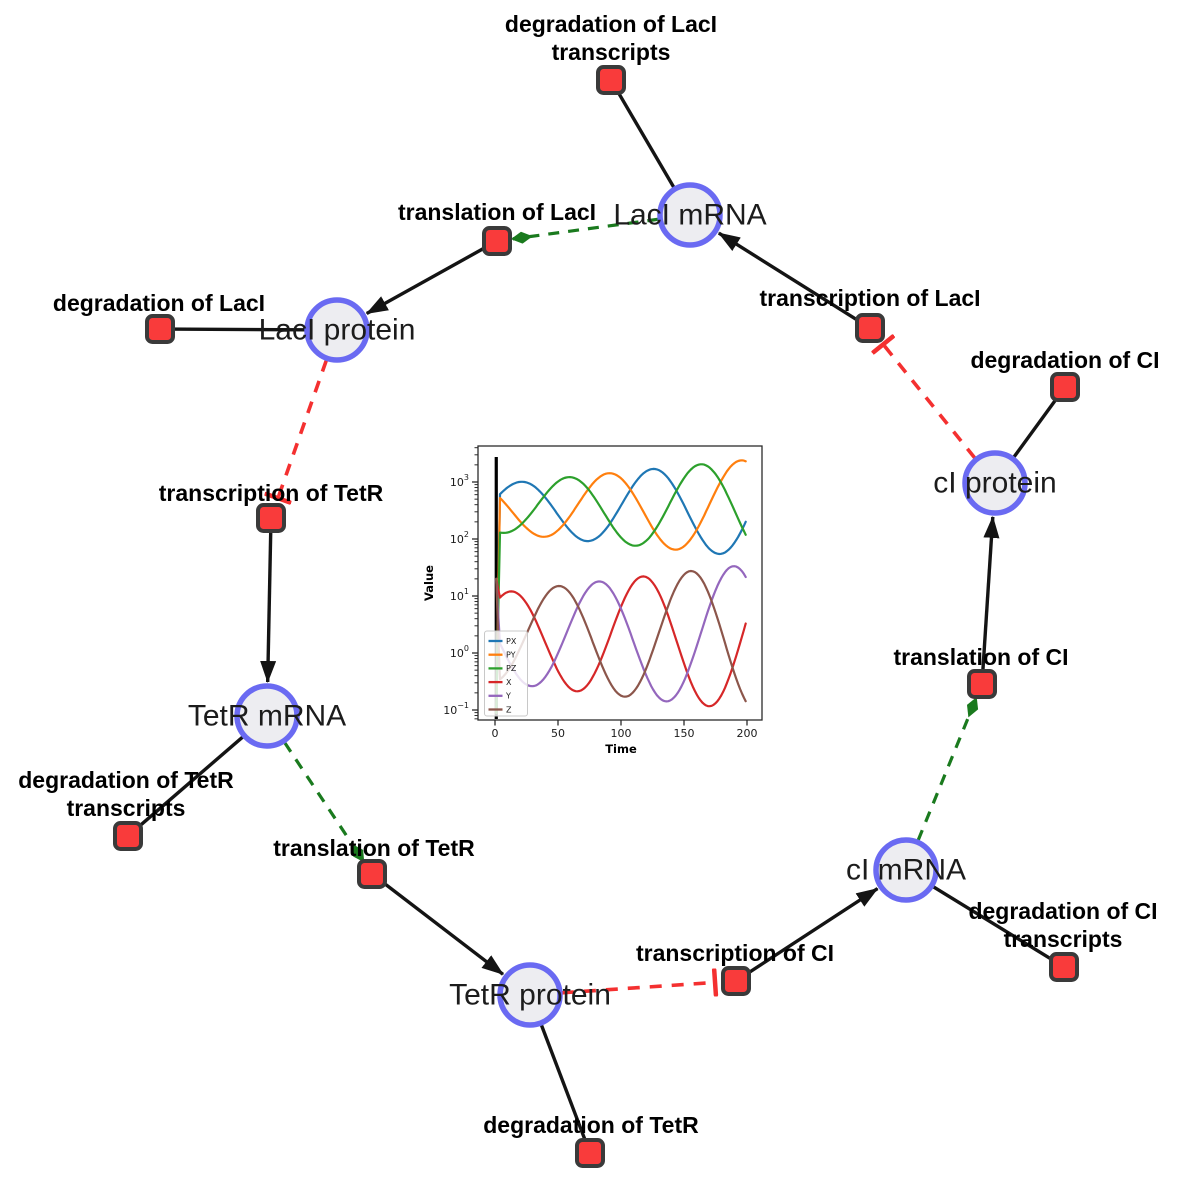 The image size is (1189, 1200). I want to click on chart-series-px, so click(621, 590).